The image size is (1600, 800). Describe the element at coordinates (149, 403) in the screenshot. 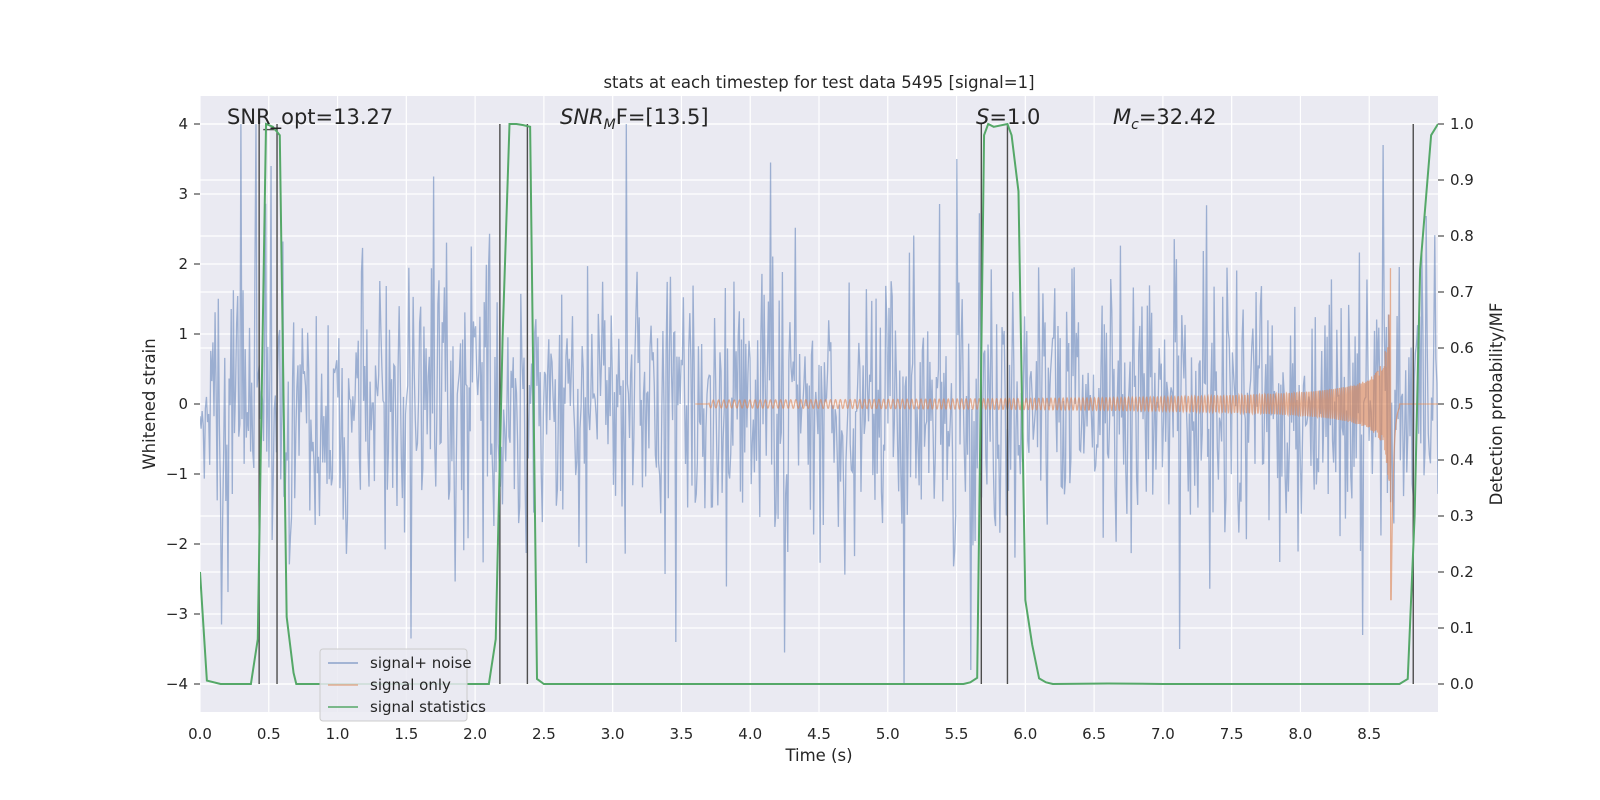

I see `y-axis-label: Whitened strain` at that location.